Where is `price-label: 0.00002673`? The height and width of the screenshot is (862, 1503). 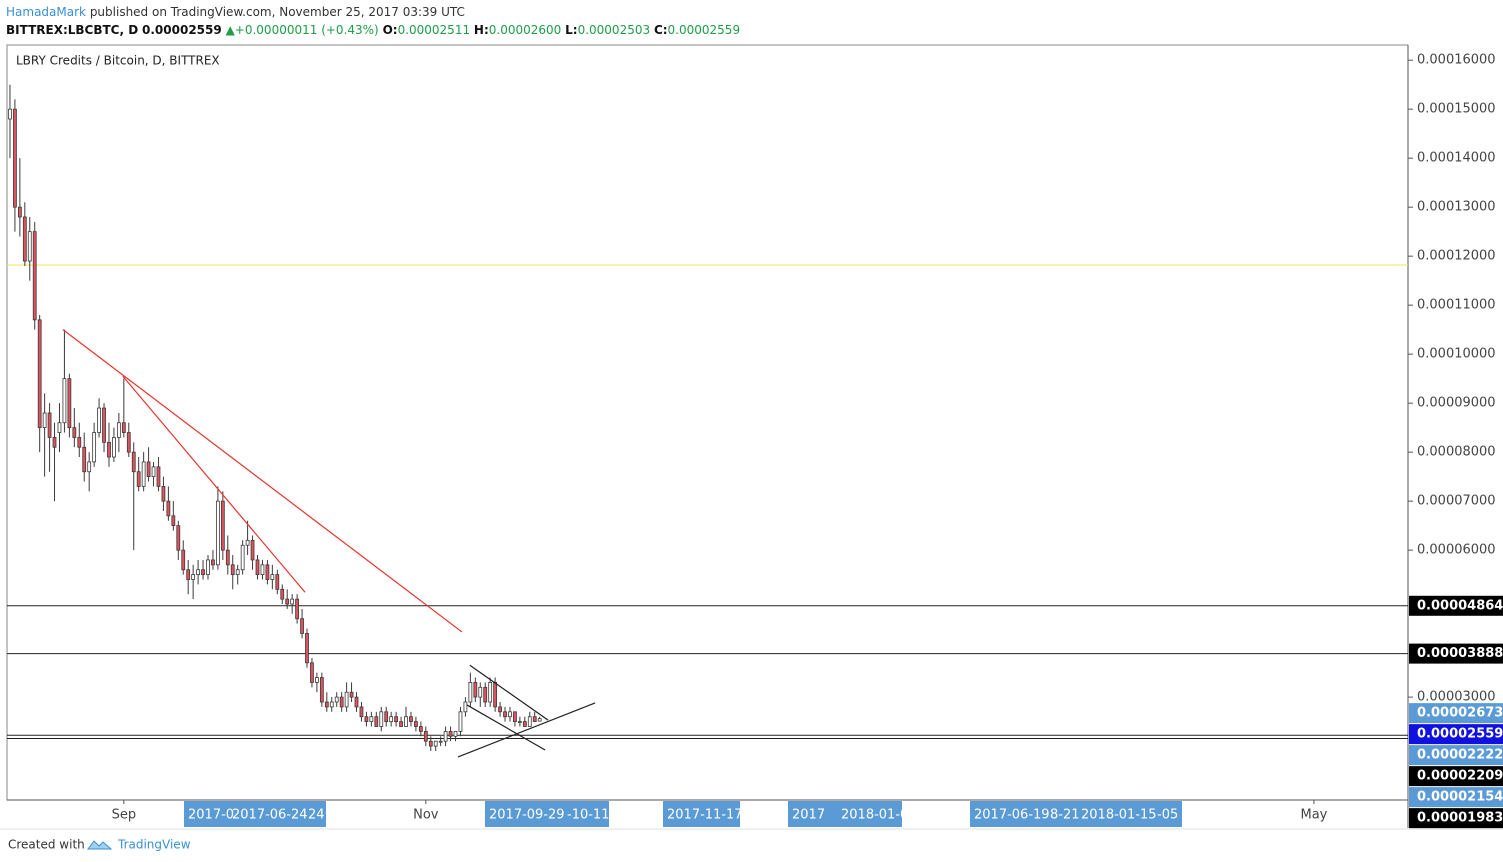 price-label: 0.00002673 is located at coordinates (1460, 713).